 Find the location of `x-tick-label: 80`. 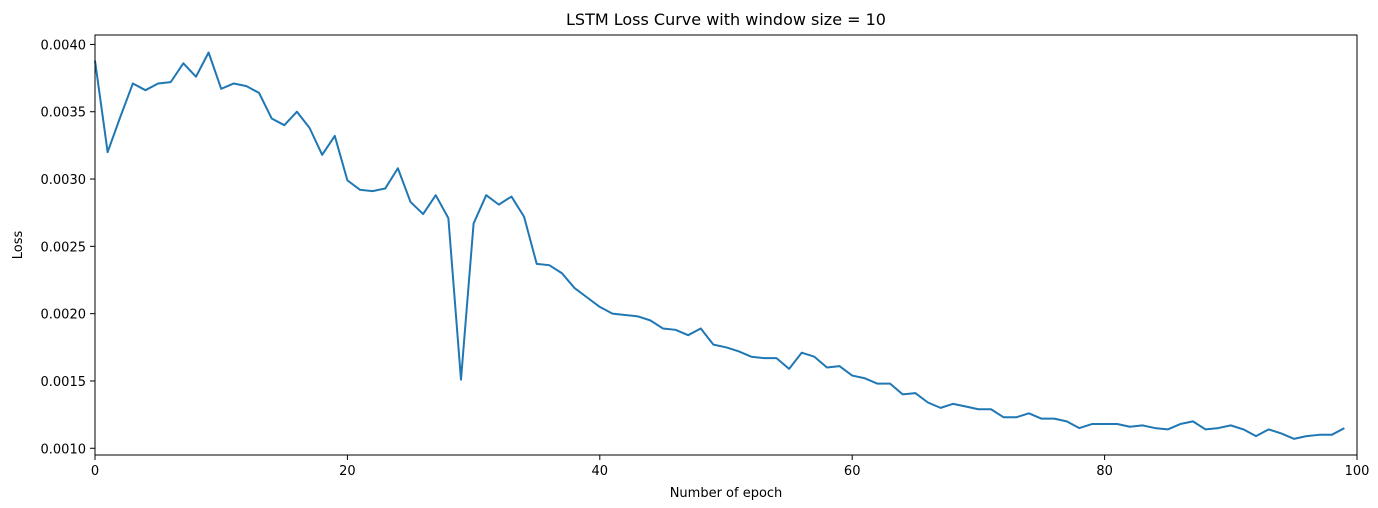

x-tick-label: 80 is located at coordinates (1104, 471).